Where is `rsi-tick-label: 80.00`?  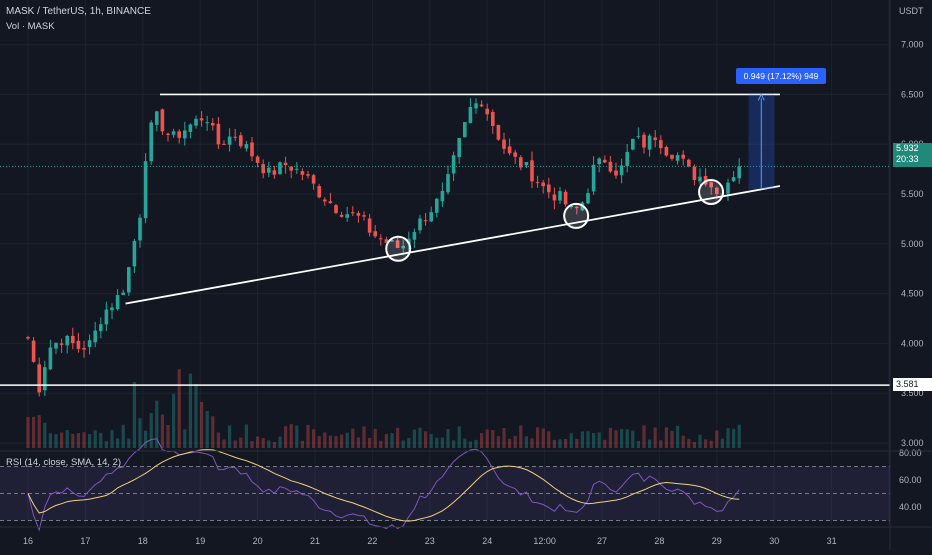 rsi-tick-label: 80.00 is located at coordinates (910, 453).